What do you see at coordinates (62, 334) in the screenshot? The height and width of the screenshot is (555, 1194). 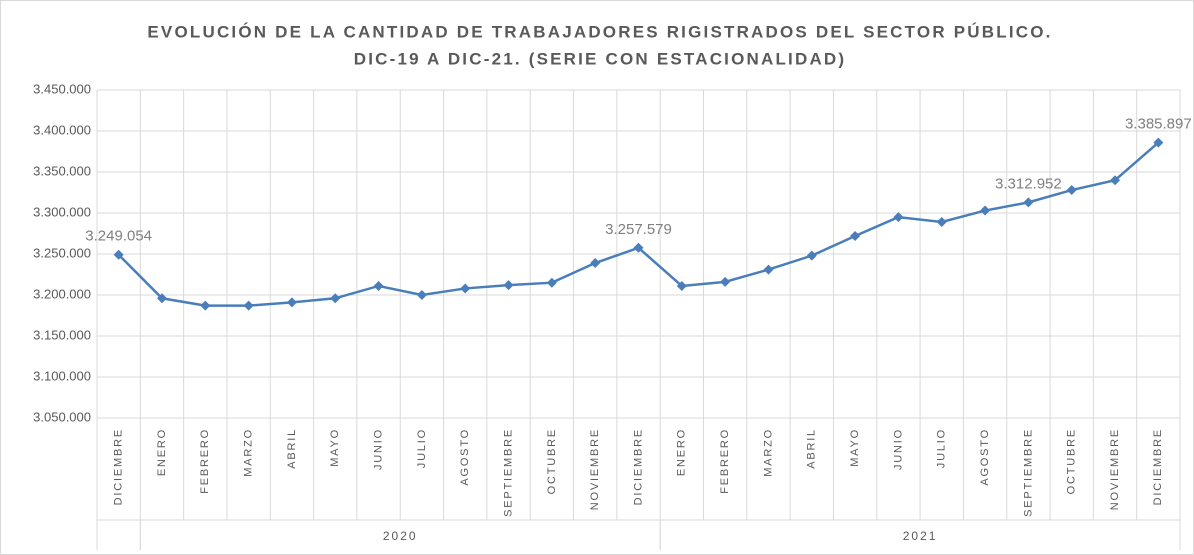 I see `y-tick-label: 3.150.000` at bounding box center [62, 334].